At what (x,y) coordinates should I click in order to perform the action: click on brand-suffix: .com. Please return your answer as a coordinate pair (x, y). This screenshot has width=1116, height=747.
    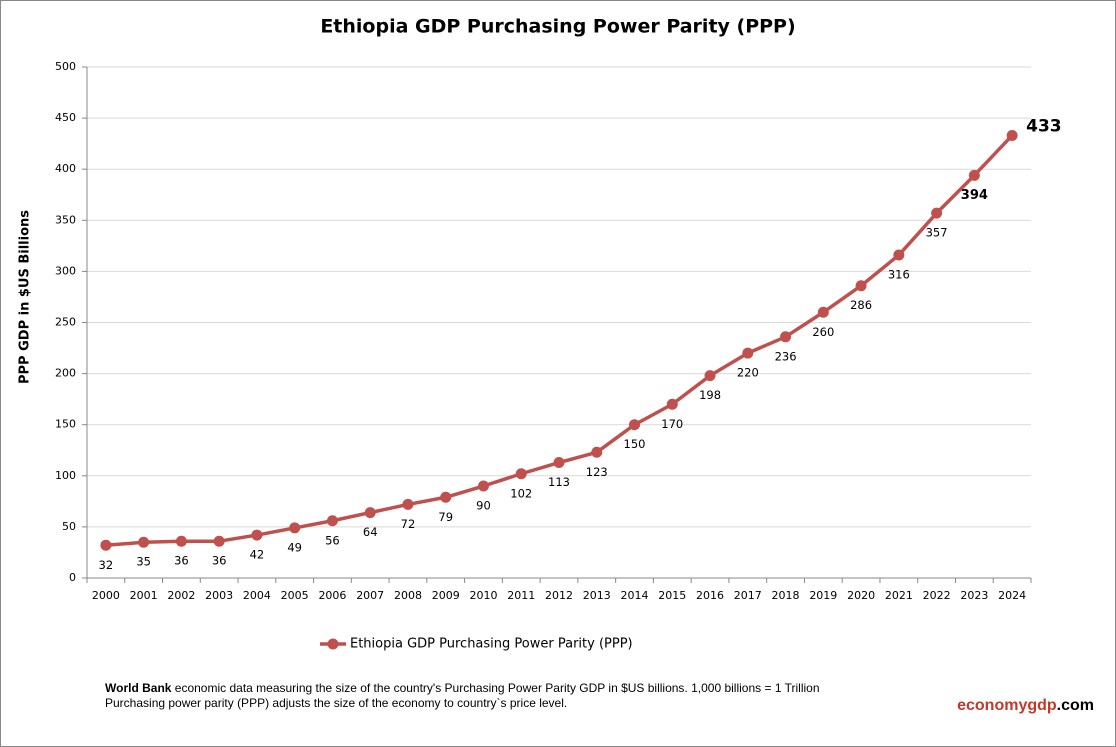
    Looking at the image, I should click on (1075, 705).